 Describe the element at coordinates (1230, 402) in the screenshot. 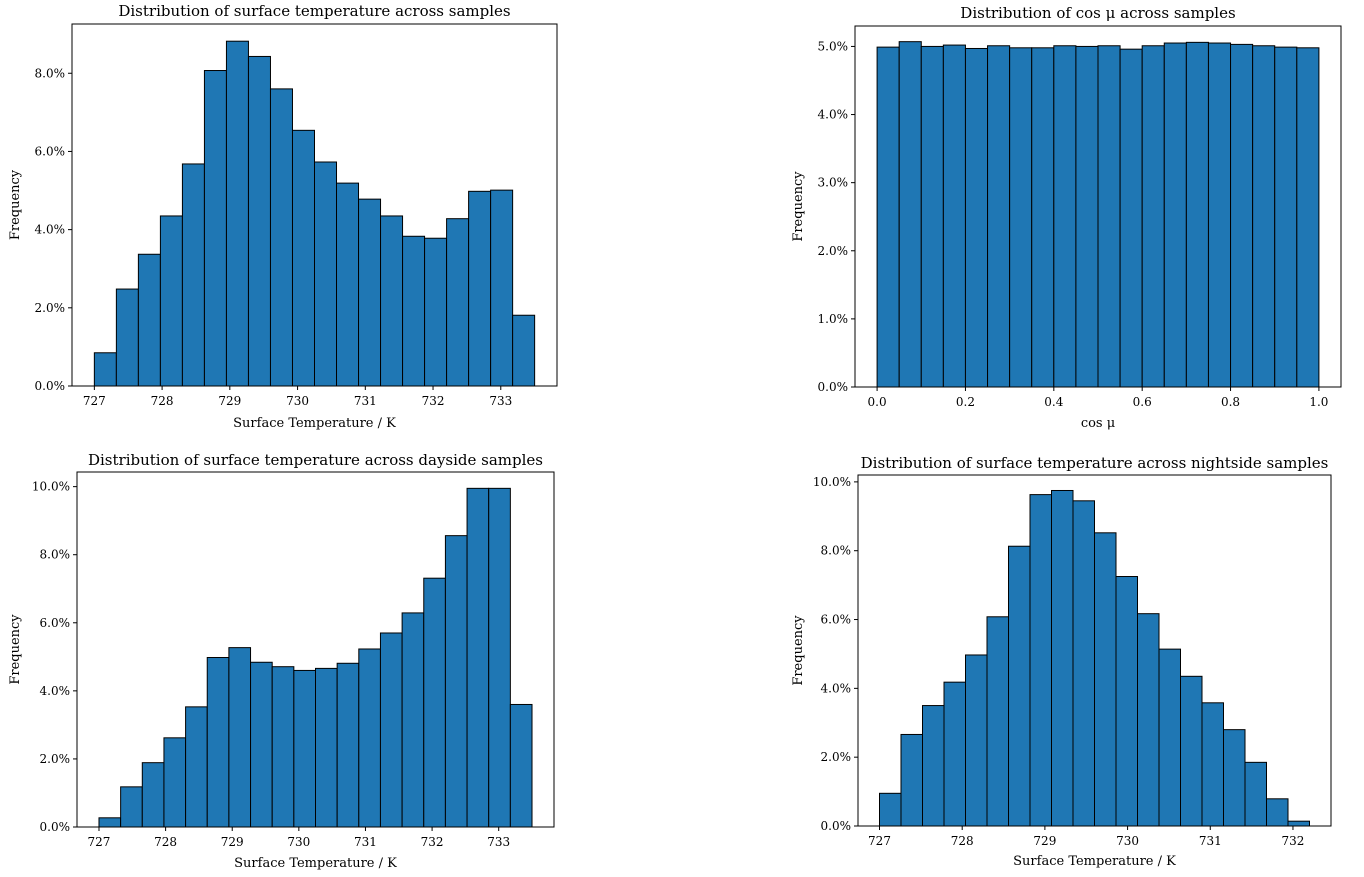

I see `x-tick-label: 0.8` at that location.